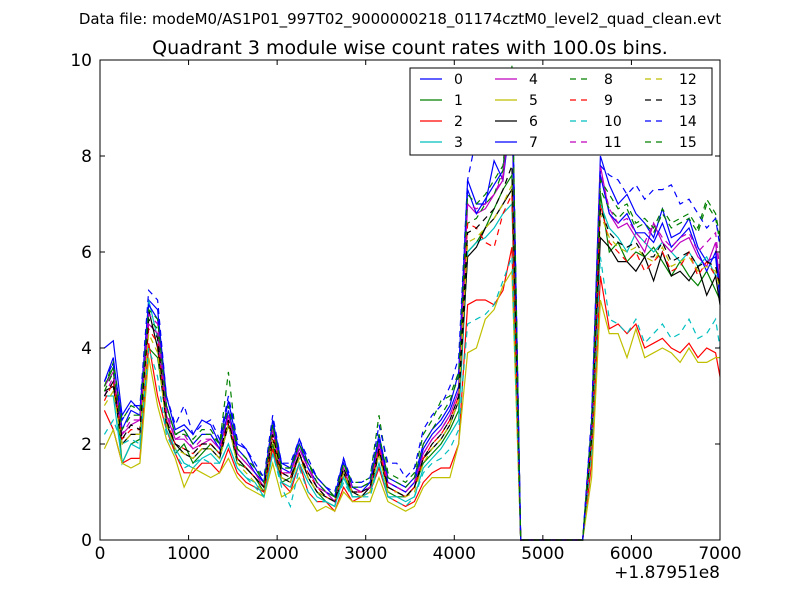 The height and width of the screenshot is (600, 800). Describe the element at coordinates (458, 143) in the screenshot. I see `legend-label-3: 3` at that location.